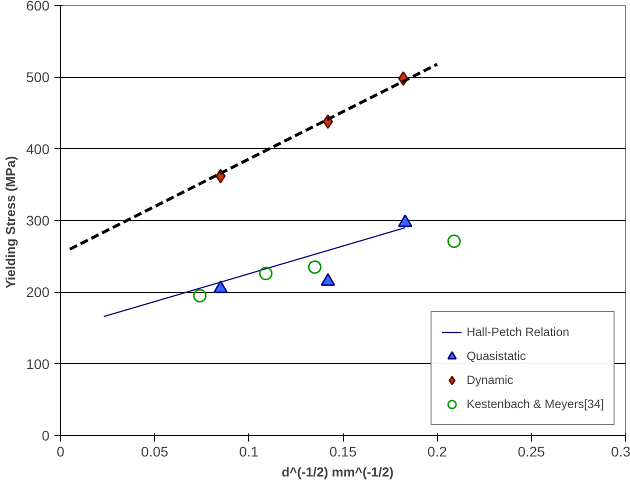  Describe the element at coordinates (46, 436) in the screenshot. I see `y-tick-label: 0` at that location.